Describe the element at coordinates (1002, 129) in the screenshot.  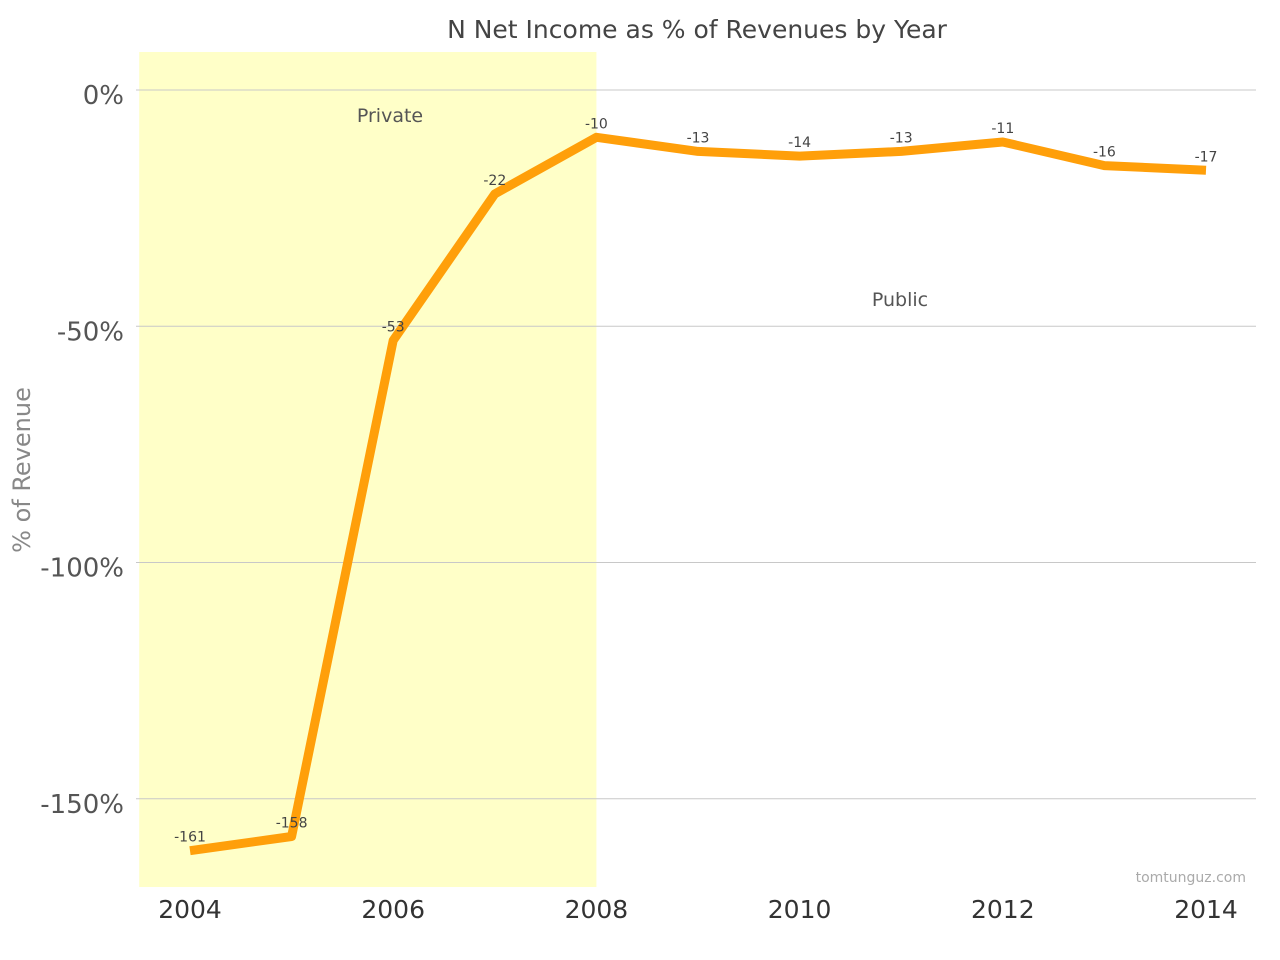
I see `data-label: -11` at that location.